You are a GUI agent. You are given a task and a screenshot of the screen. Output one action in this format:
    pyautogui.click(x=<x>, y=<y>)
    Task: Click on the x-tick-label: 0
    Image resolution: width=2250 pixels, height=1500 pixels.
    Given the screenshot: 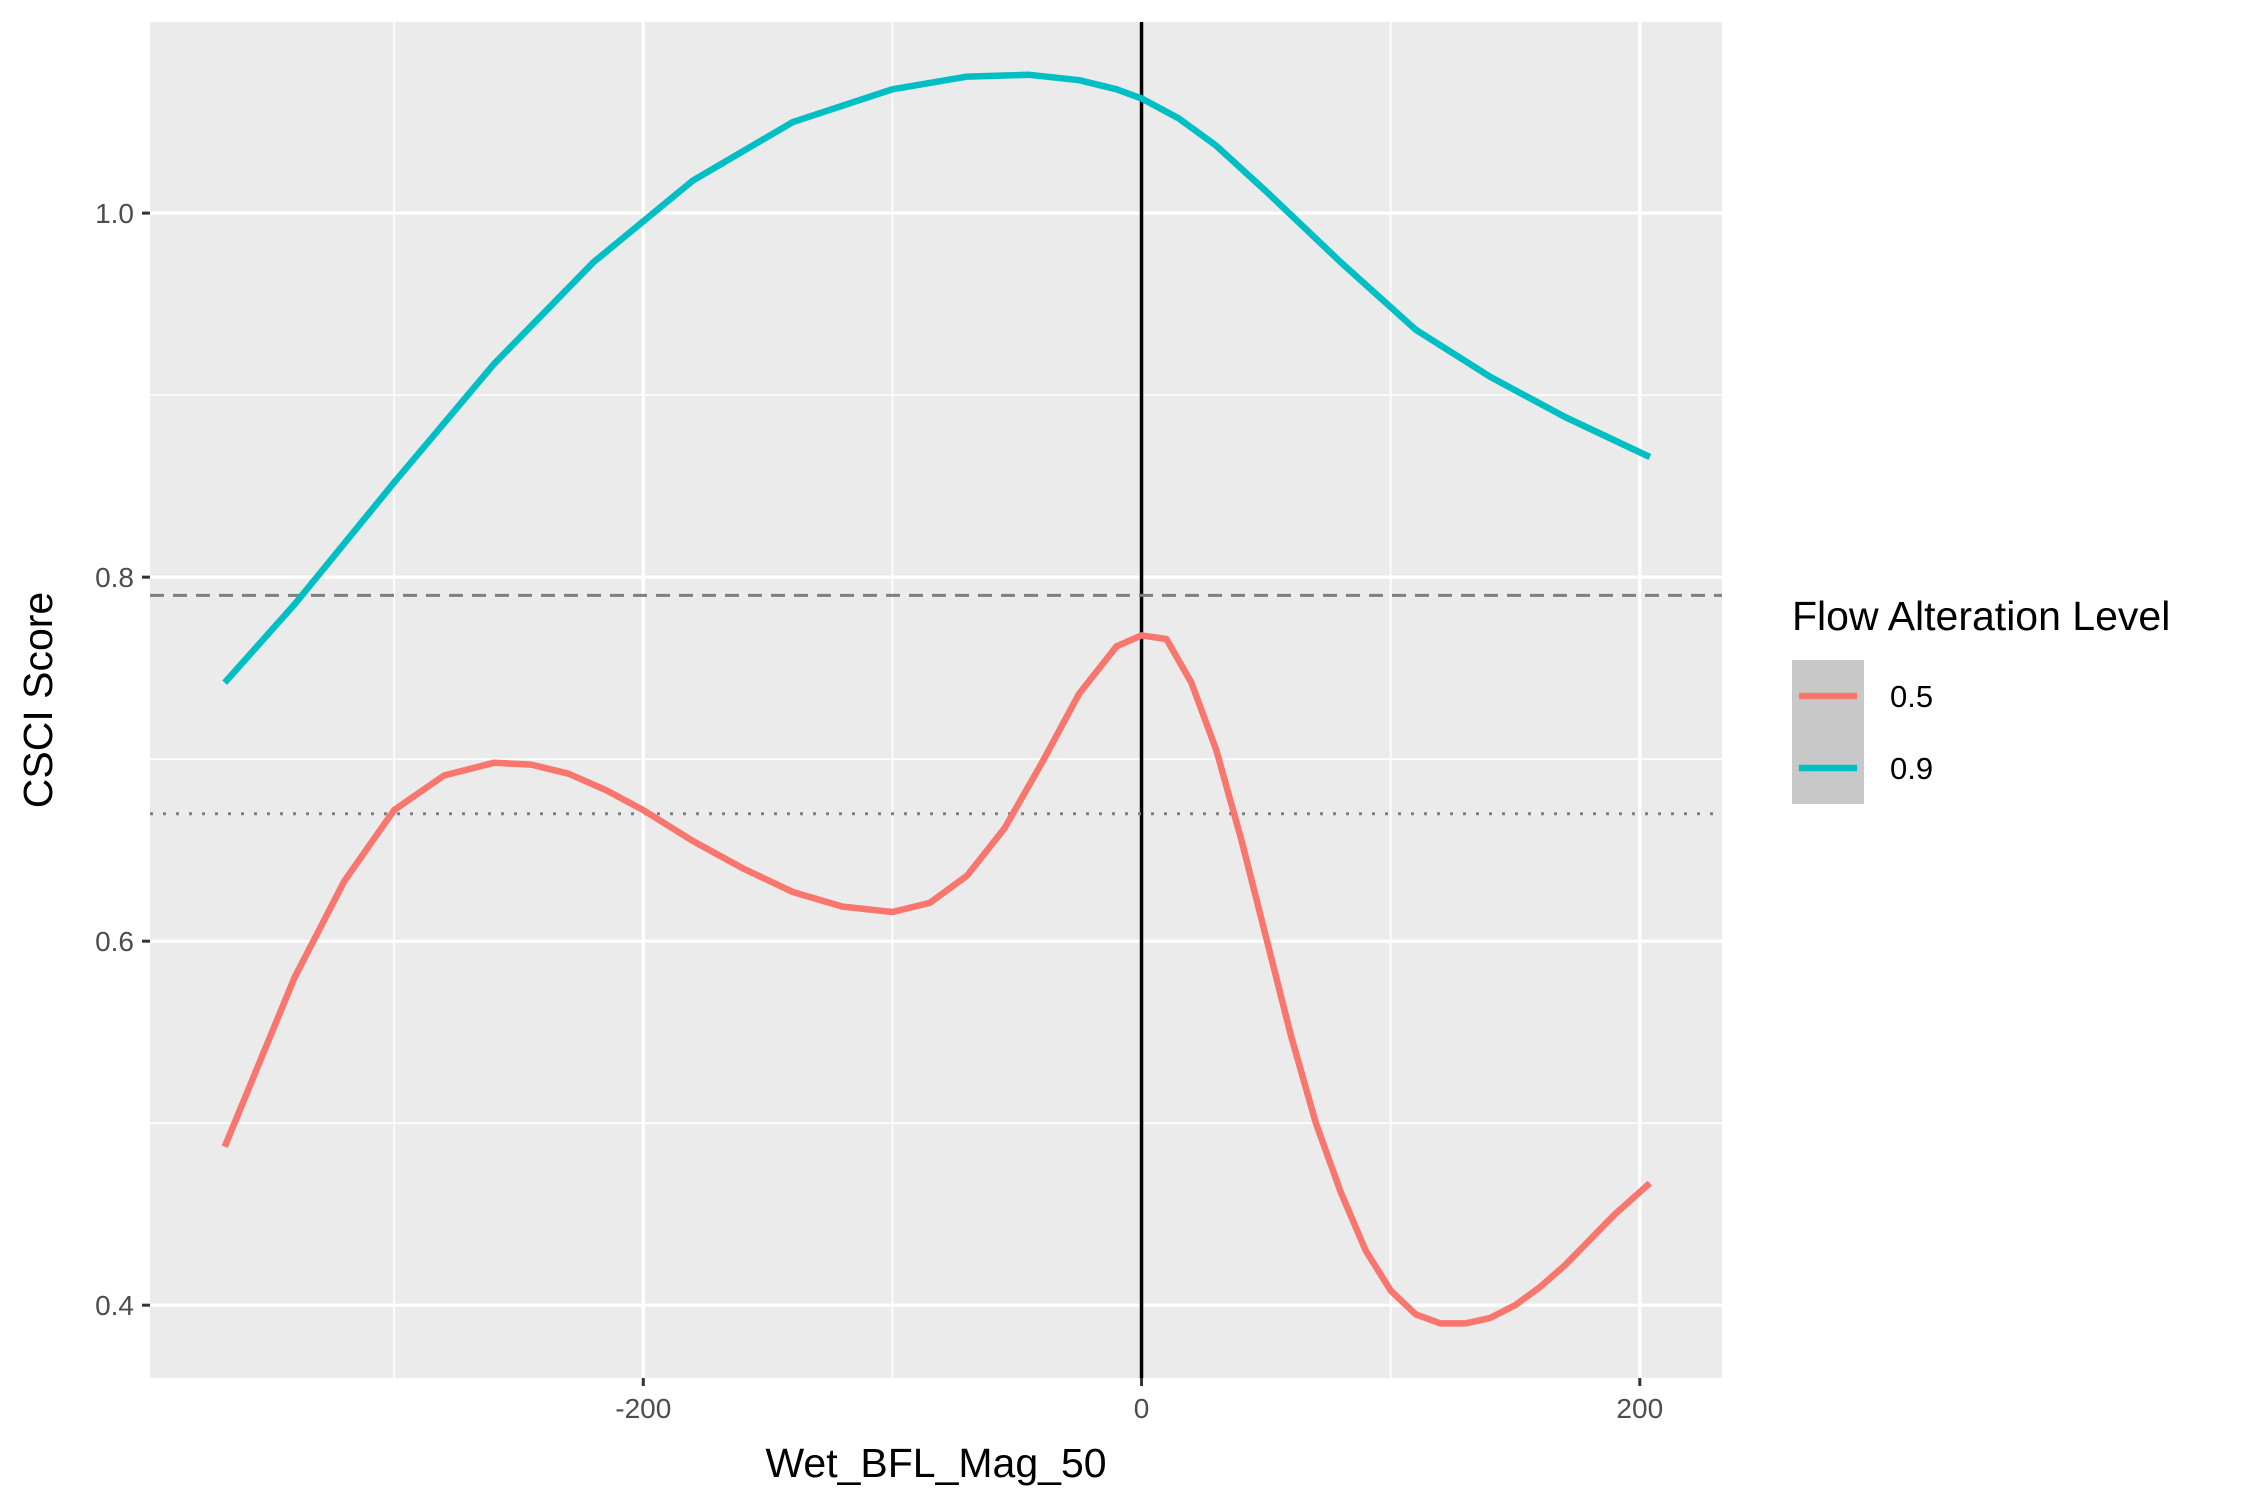 What is the action you would take?
    pyautogui.click(x=1142, y=1408)
    